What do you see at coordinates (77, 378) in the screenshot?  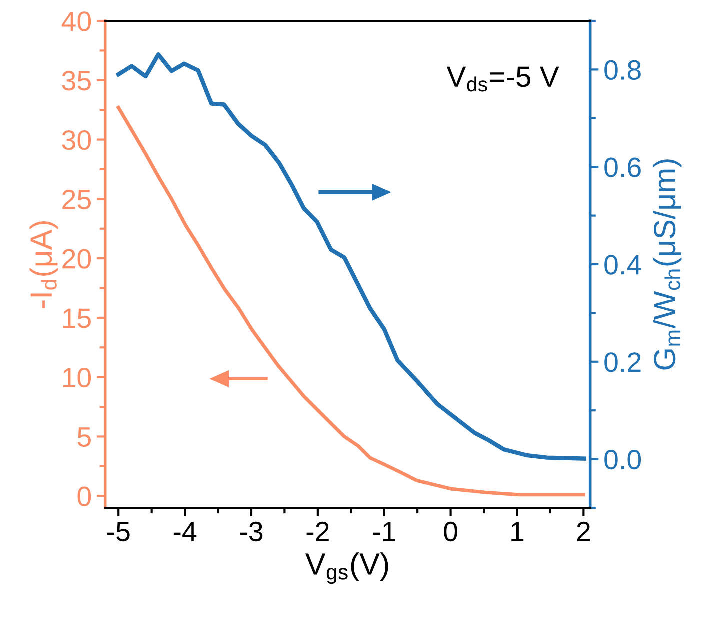 I see `y-tick-label: 10` at bounding box center [77, 378].